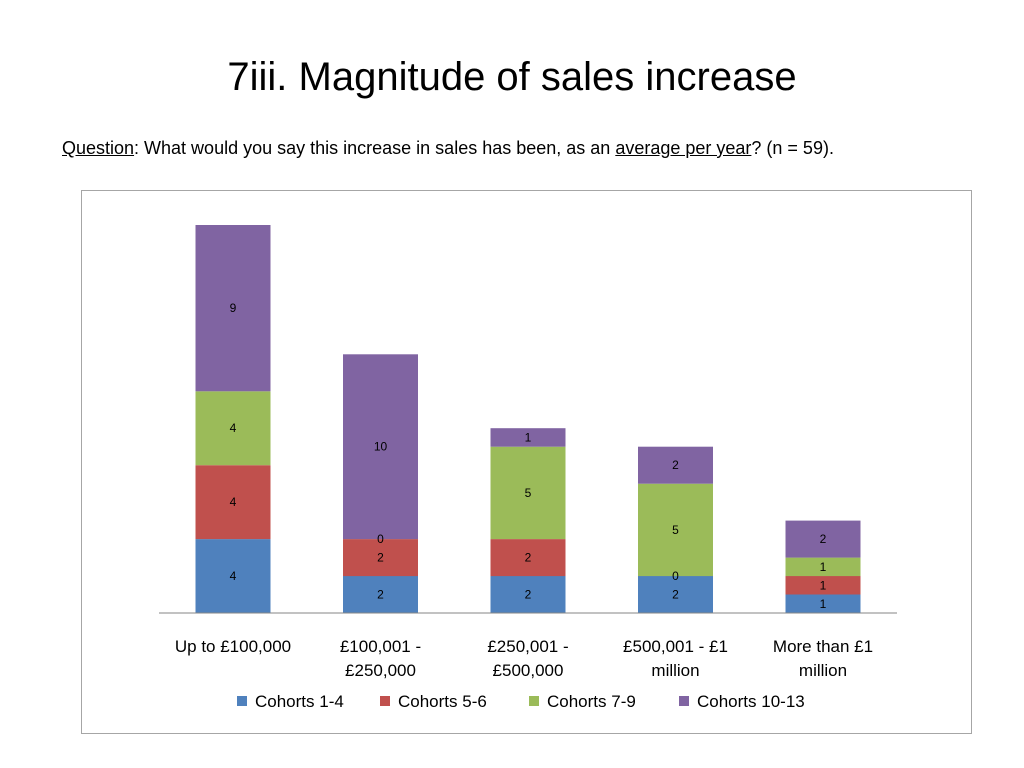 The width and height of the screenshot is (1024, 768). I want to click on x-tick-label-line: Up to £100,000, so click(233, 646).